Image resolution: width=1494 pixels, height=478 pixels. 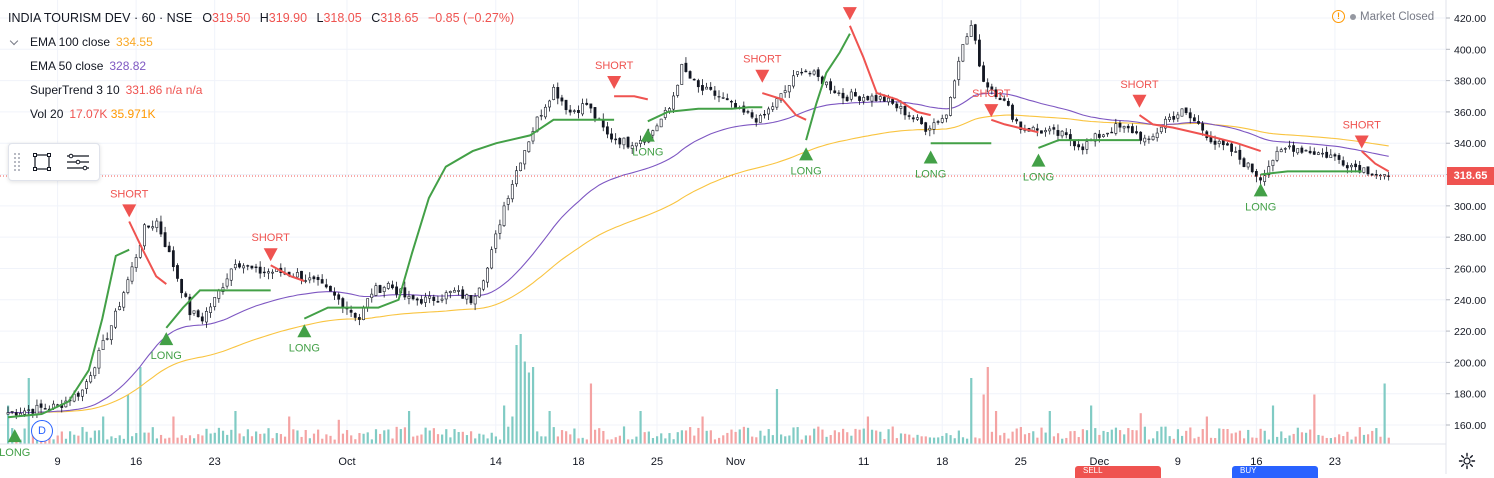 I want to click on drawing-toolbox, so click(x=54, y=162).